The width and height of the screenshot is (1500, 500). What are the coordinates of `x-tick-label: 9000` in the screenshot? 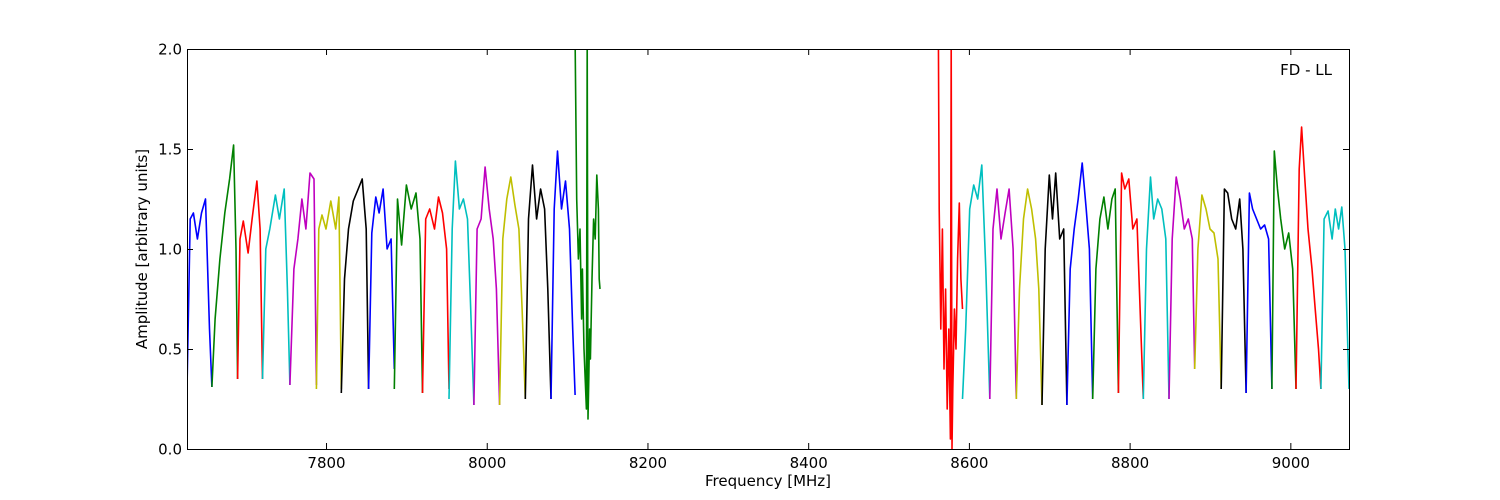 It's located at (1291, 463).